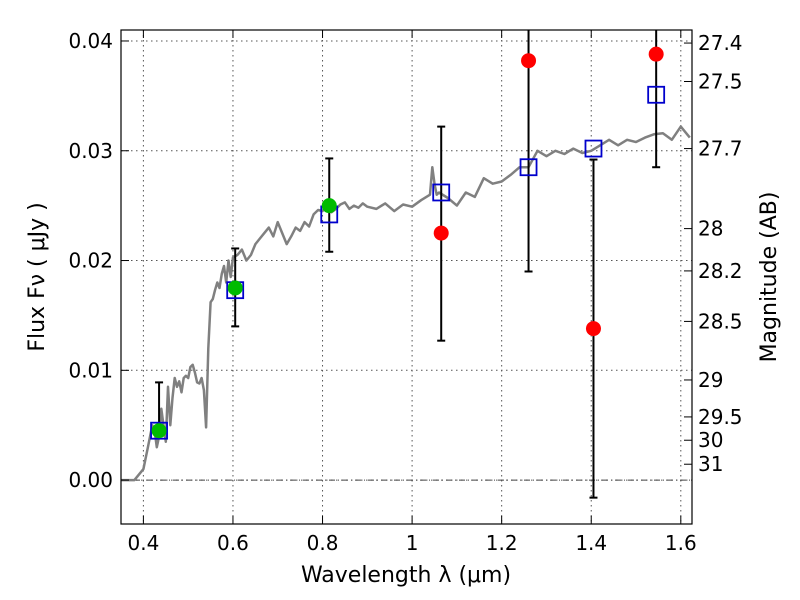 The image size is (800, 600). Describe the element at coordinates (710, 464) in the screenshot. I see `mag-tick-label: 31` at that location.